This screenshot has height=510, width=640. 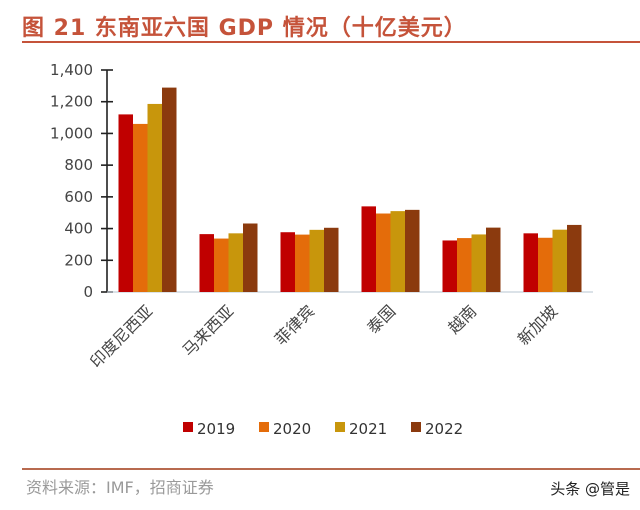 I want to click on title-divider, so click(x=331, y=42).